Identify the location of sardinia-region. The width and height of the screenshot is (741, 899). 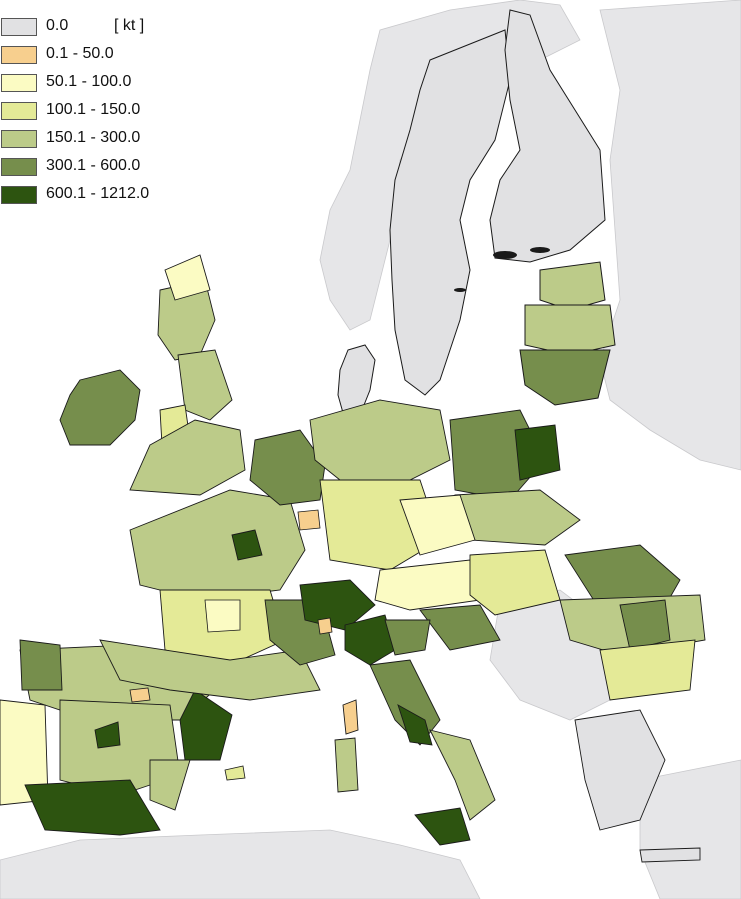
(346, 765).